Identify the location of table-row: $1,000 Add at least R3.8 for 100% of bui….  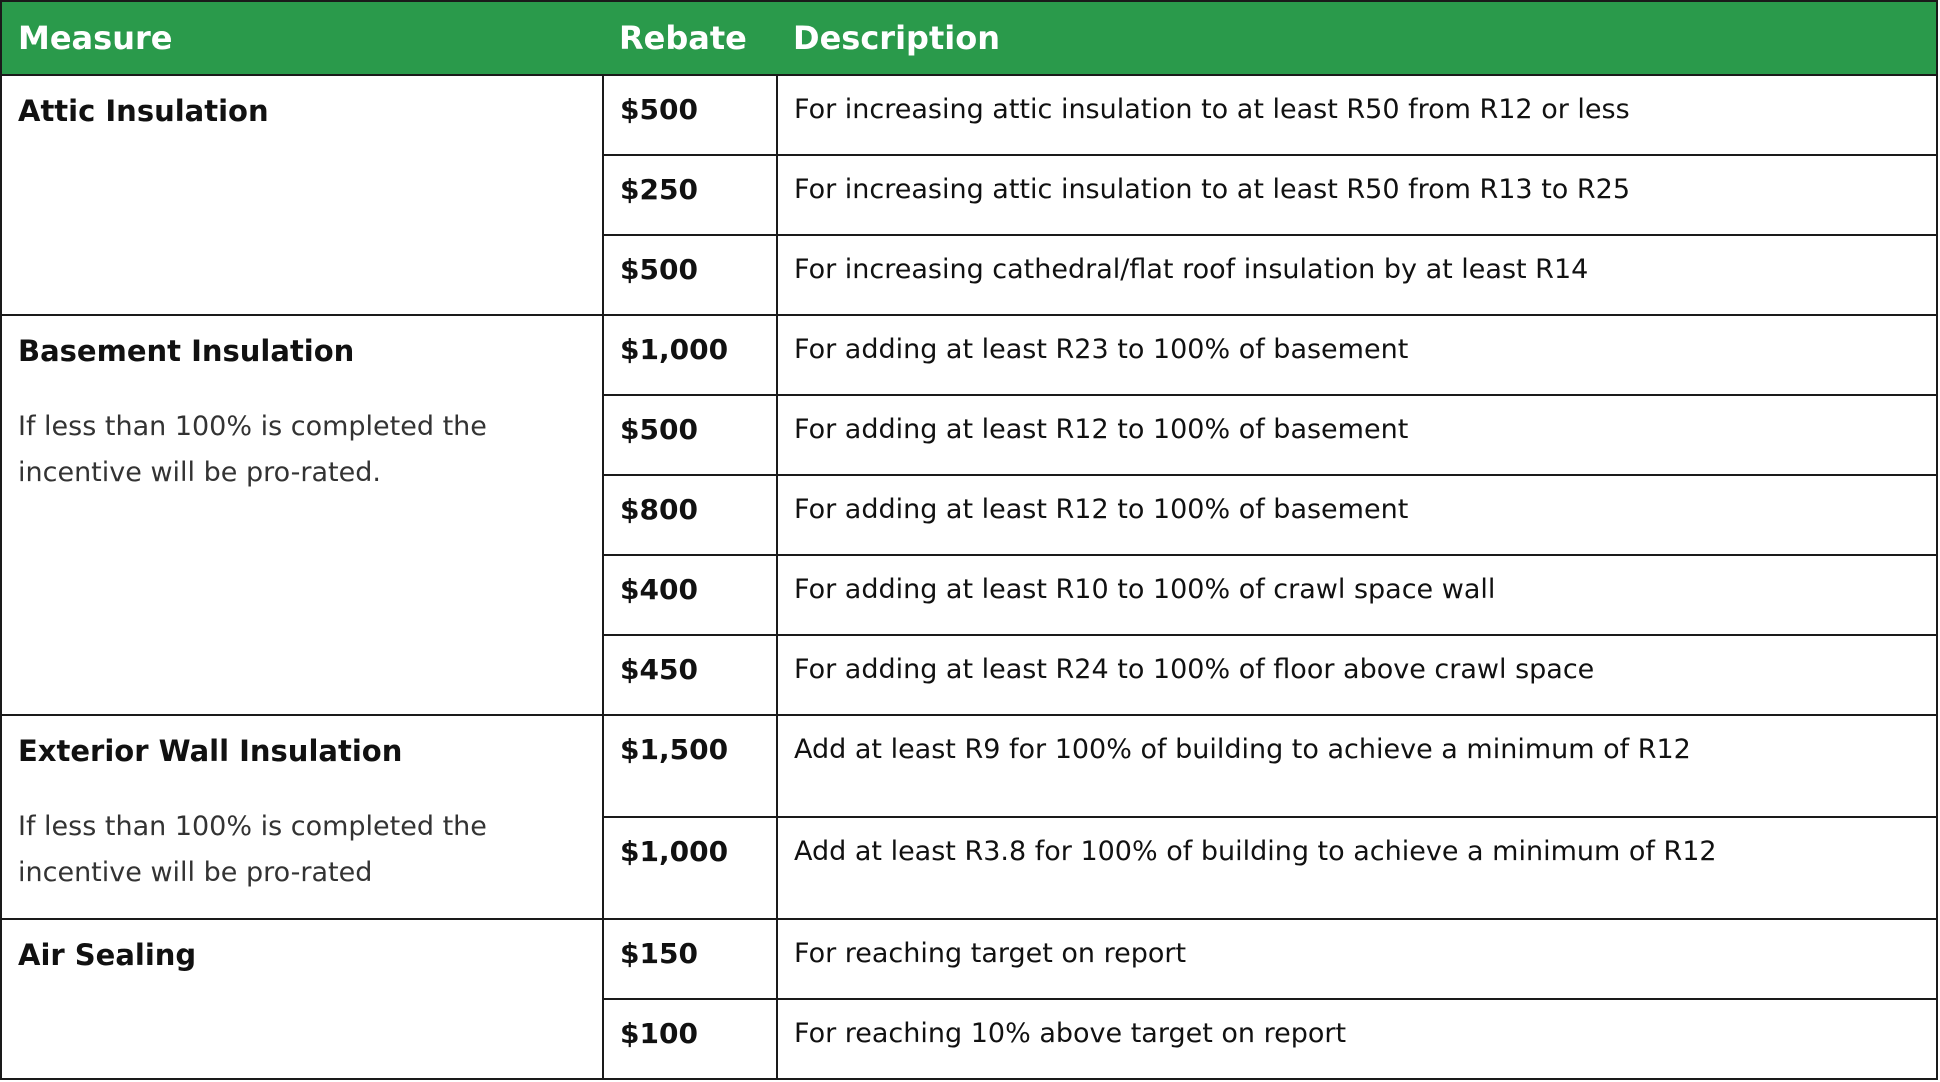
(969, 868).